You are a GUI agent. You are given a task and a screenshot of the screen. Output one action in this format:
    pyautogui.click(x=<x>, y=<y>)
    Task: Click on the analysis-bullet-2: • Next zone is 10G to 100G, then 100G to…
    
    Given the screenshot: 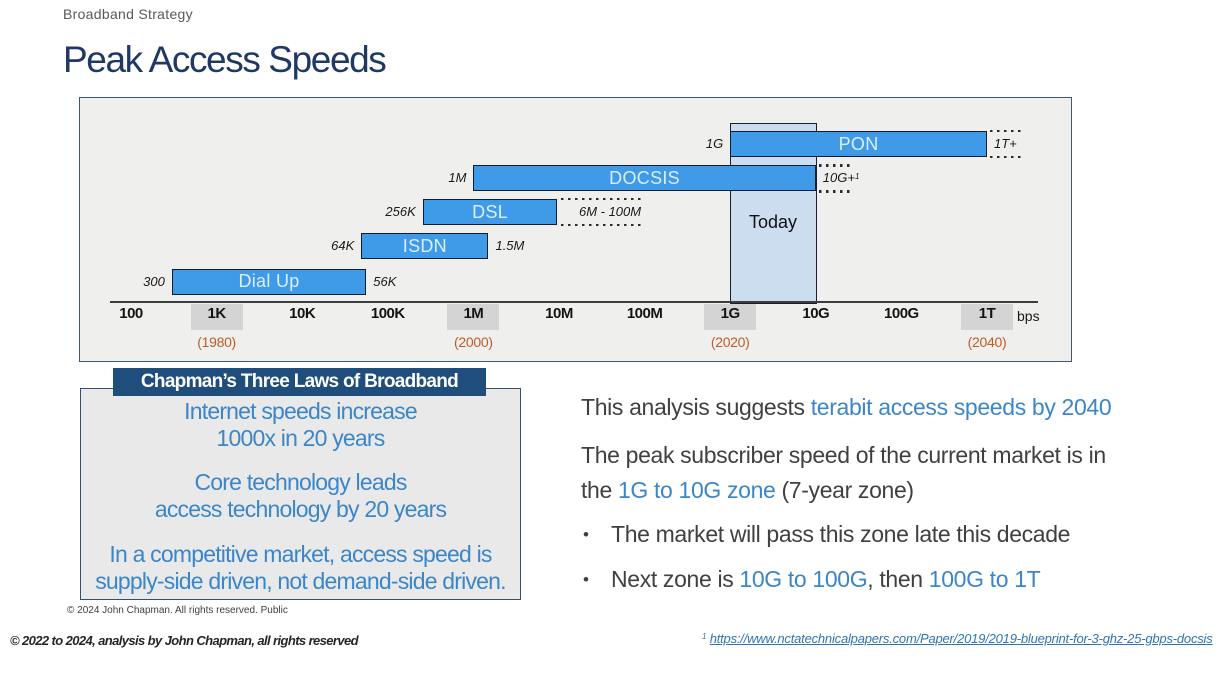 What is the action you would take?
    pyautogui.click(x=886, y=579)
    